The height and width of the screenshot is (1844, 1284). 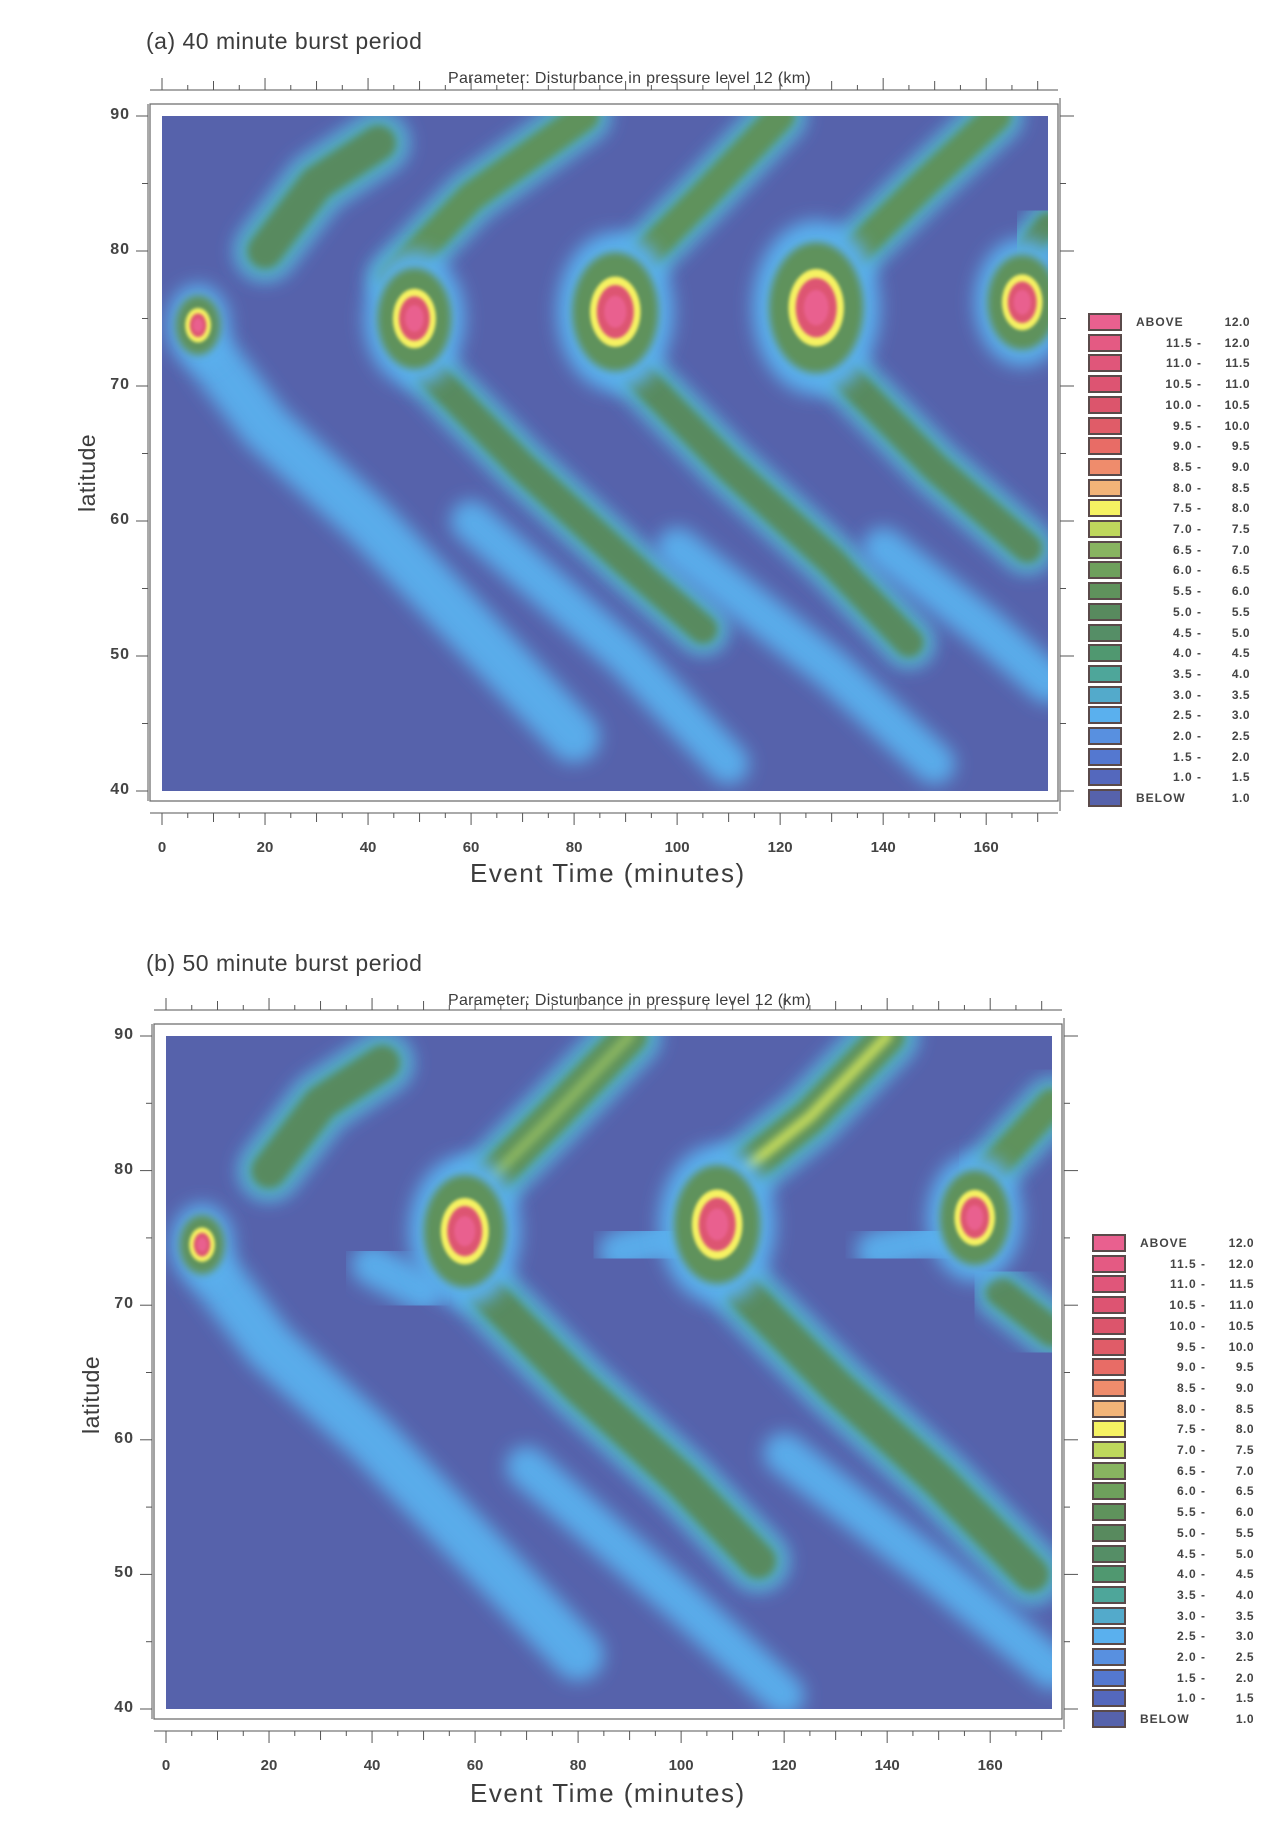 I want to click on legend-item: ABOVE 12.0, so click(x=1177, y=1243).